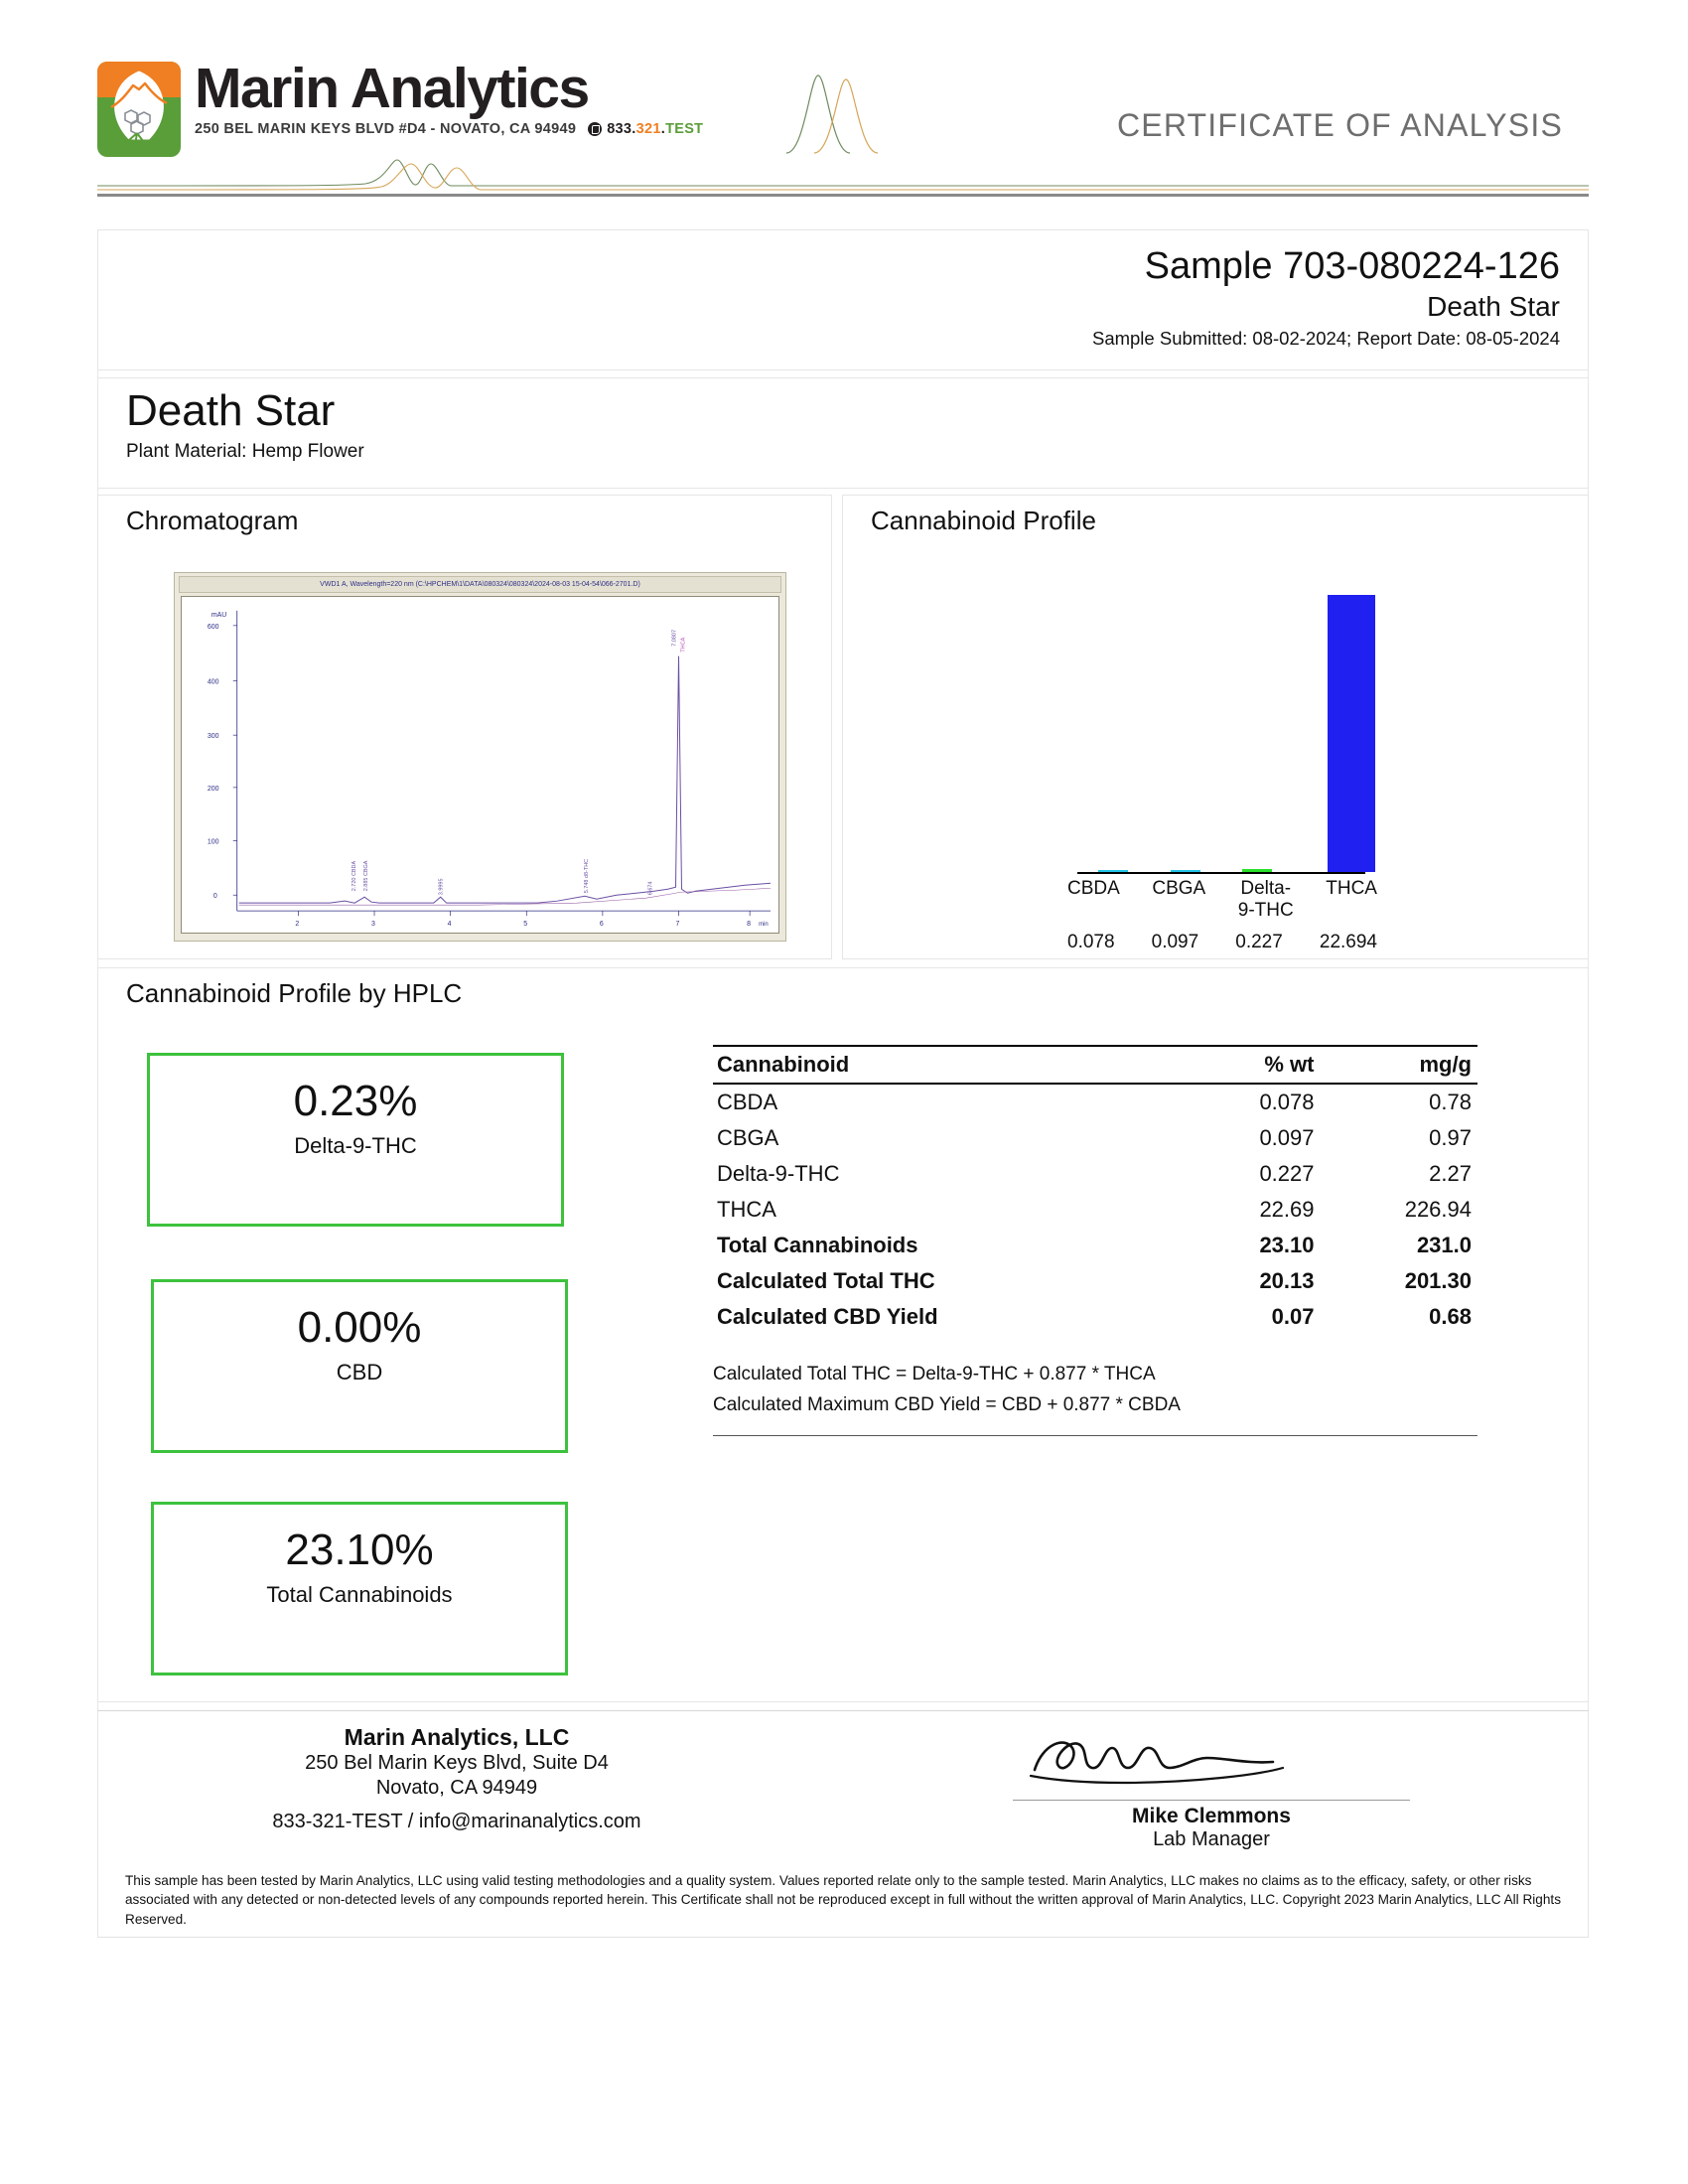  Describe the element at coordinates (1352, 266) in the screenshot. I see `sample-id: Sample 703-080224-126` at that location.